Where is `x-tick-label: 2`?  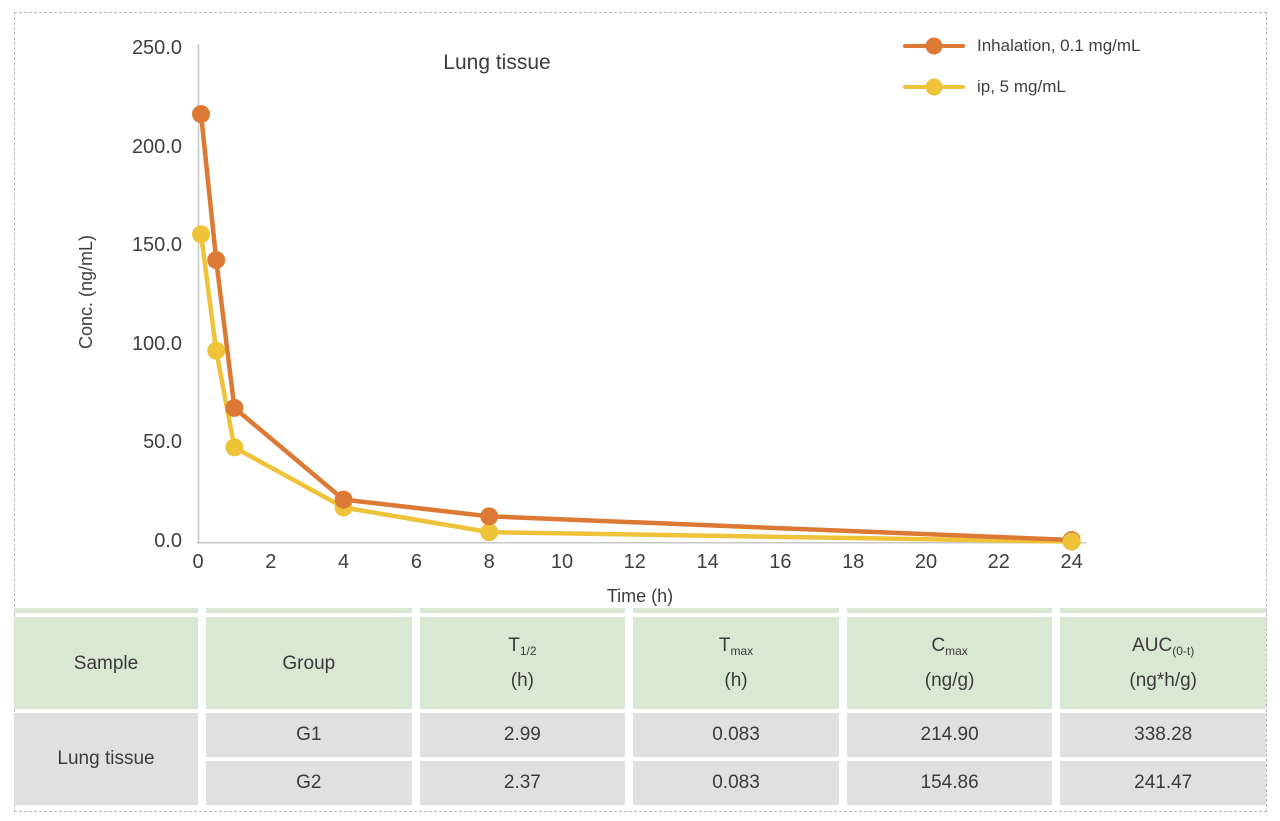
x-tick-label: 2 is located at coordinates (271, 562).